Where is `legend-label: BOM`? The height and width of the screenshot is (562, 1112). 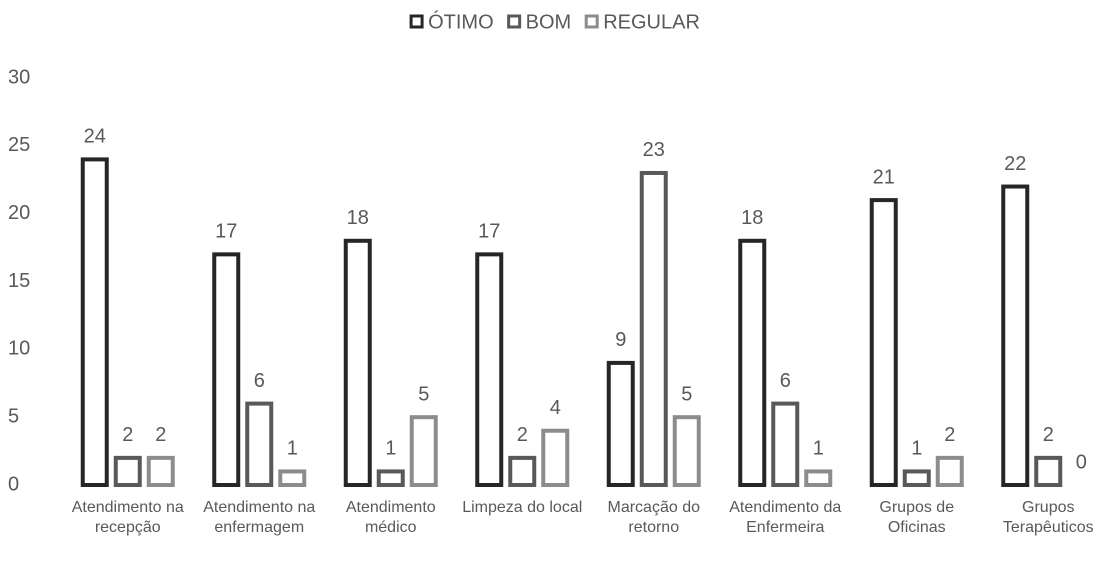
legend-label: BOM is located at coordinates (549, 22).